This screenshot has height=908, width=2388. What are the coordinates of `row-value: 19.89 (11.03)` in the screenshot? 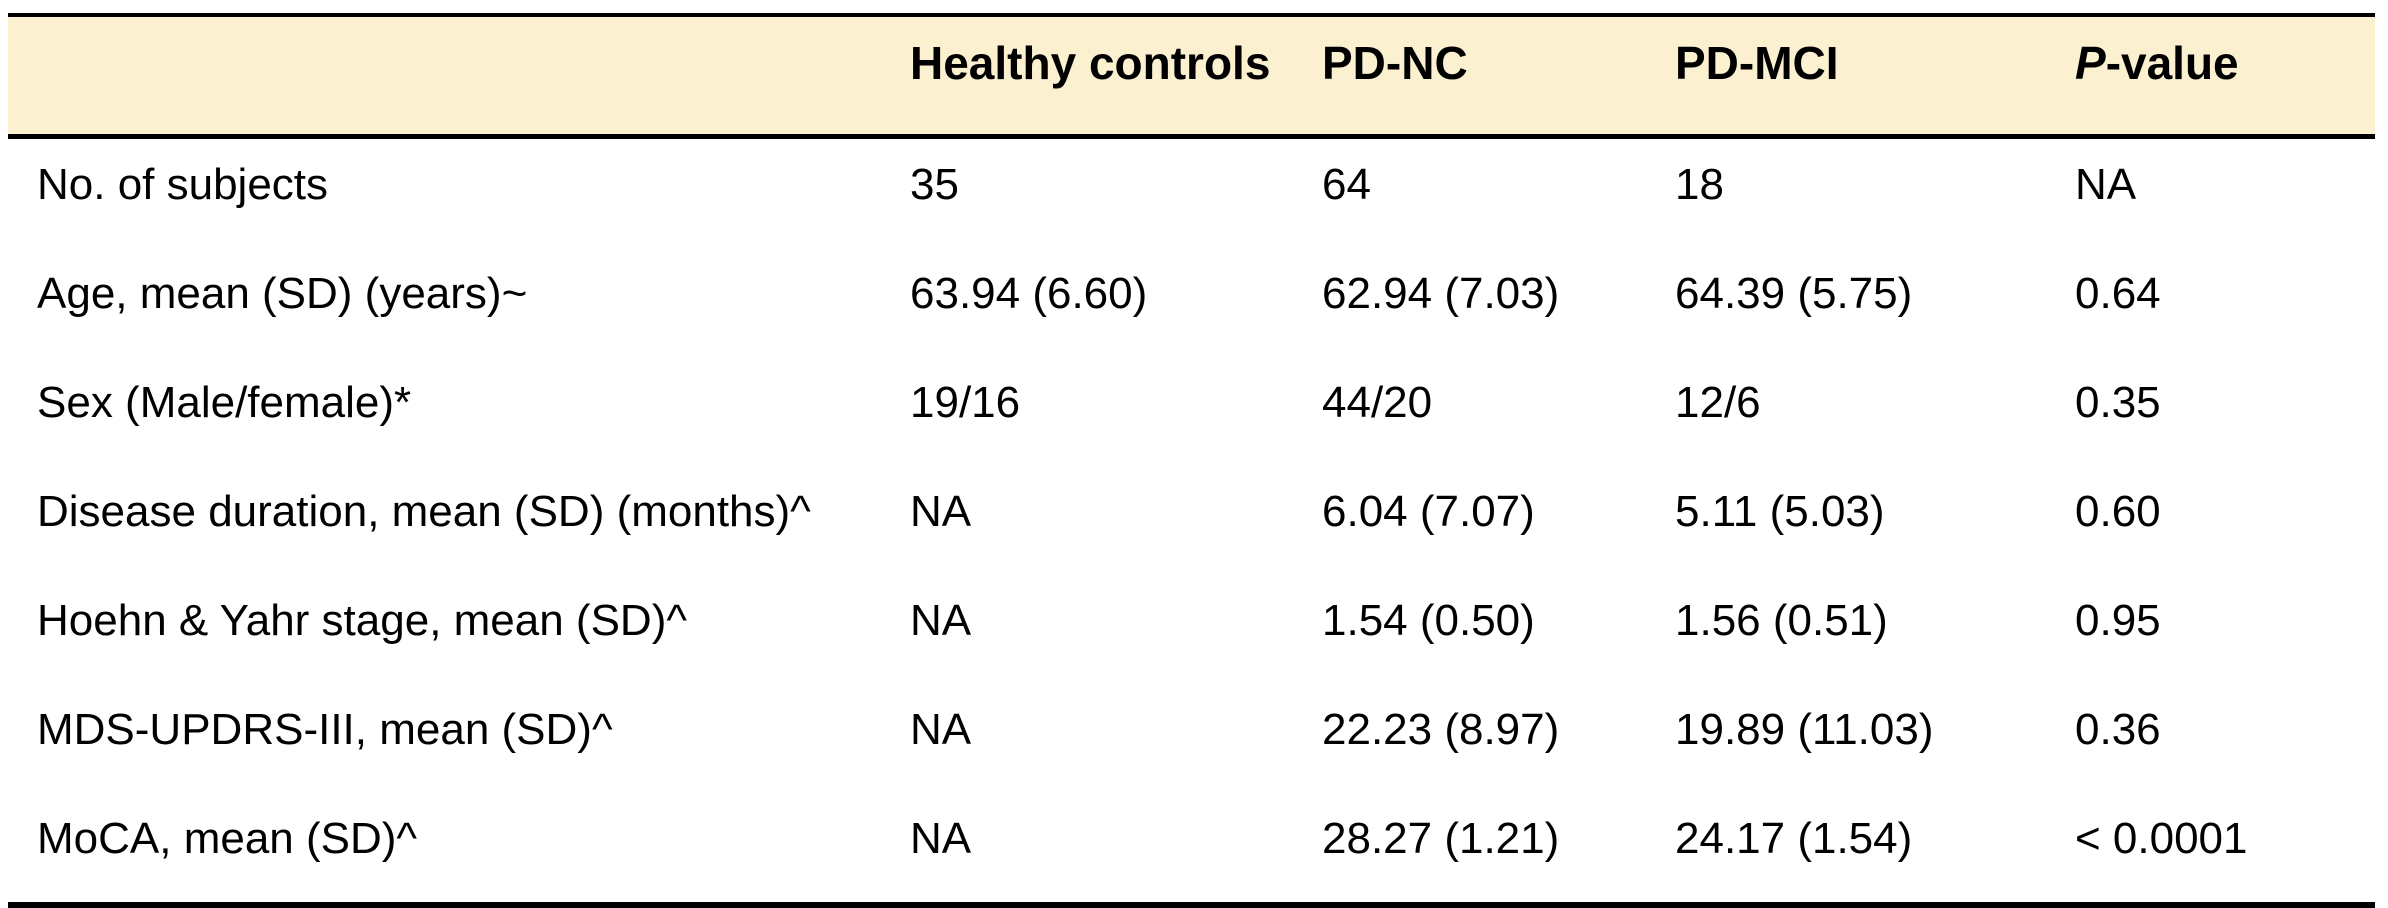 It's located at (1804, 729).